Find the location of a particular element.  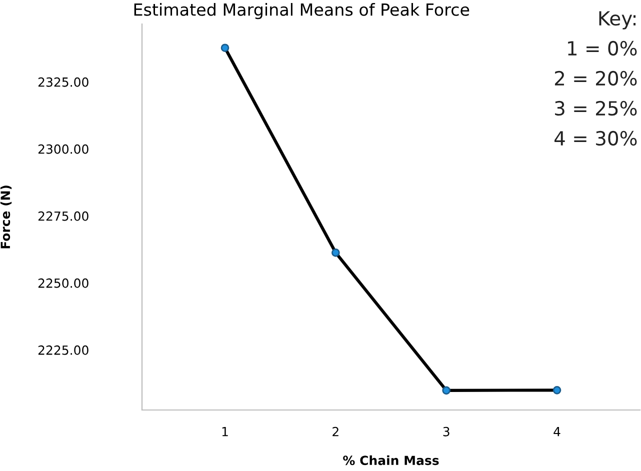

x-tick-label: 1 is located at coordinates (225, 431).